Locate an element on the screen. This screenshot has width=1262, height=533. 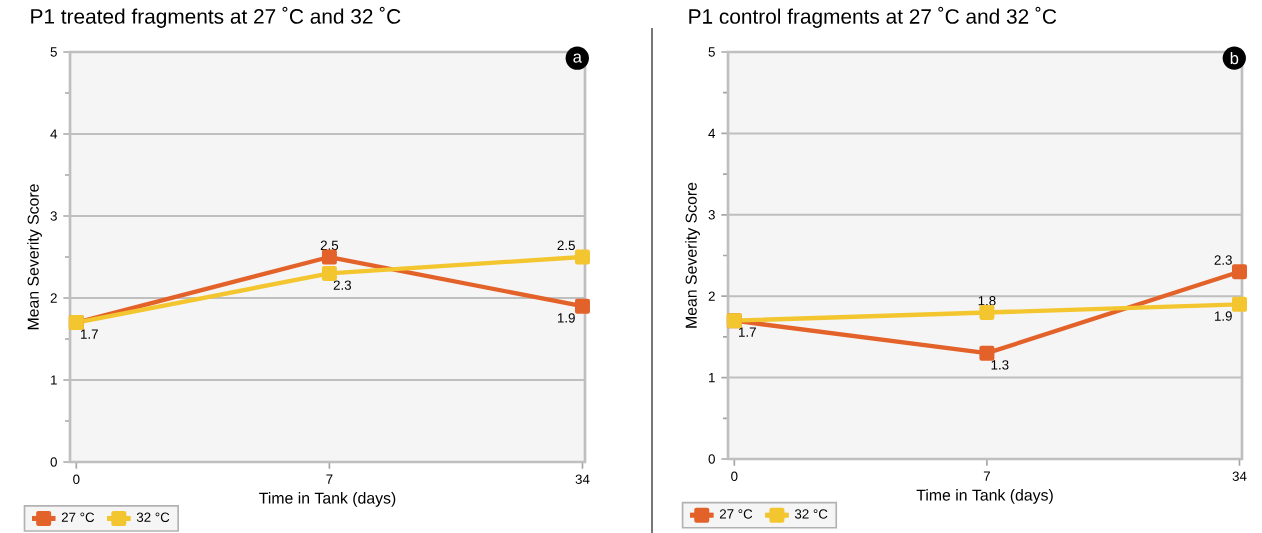
chart-title: P1 control fragments at 27 ˚C and 32 ˚C is located at coordinates (873, 17).